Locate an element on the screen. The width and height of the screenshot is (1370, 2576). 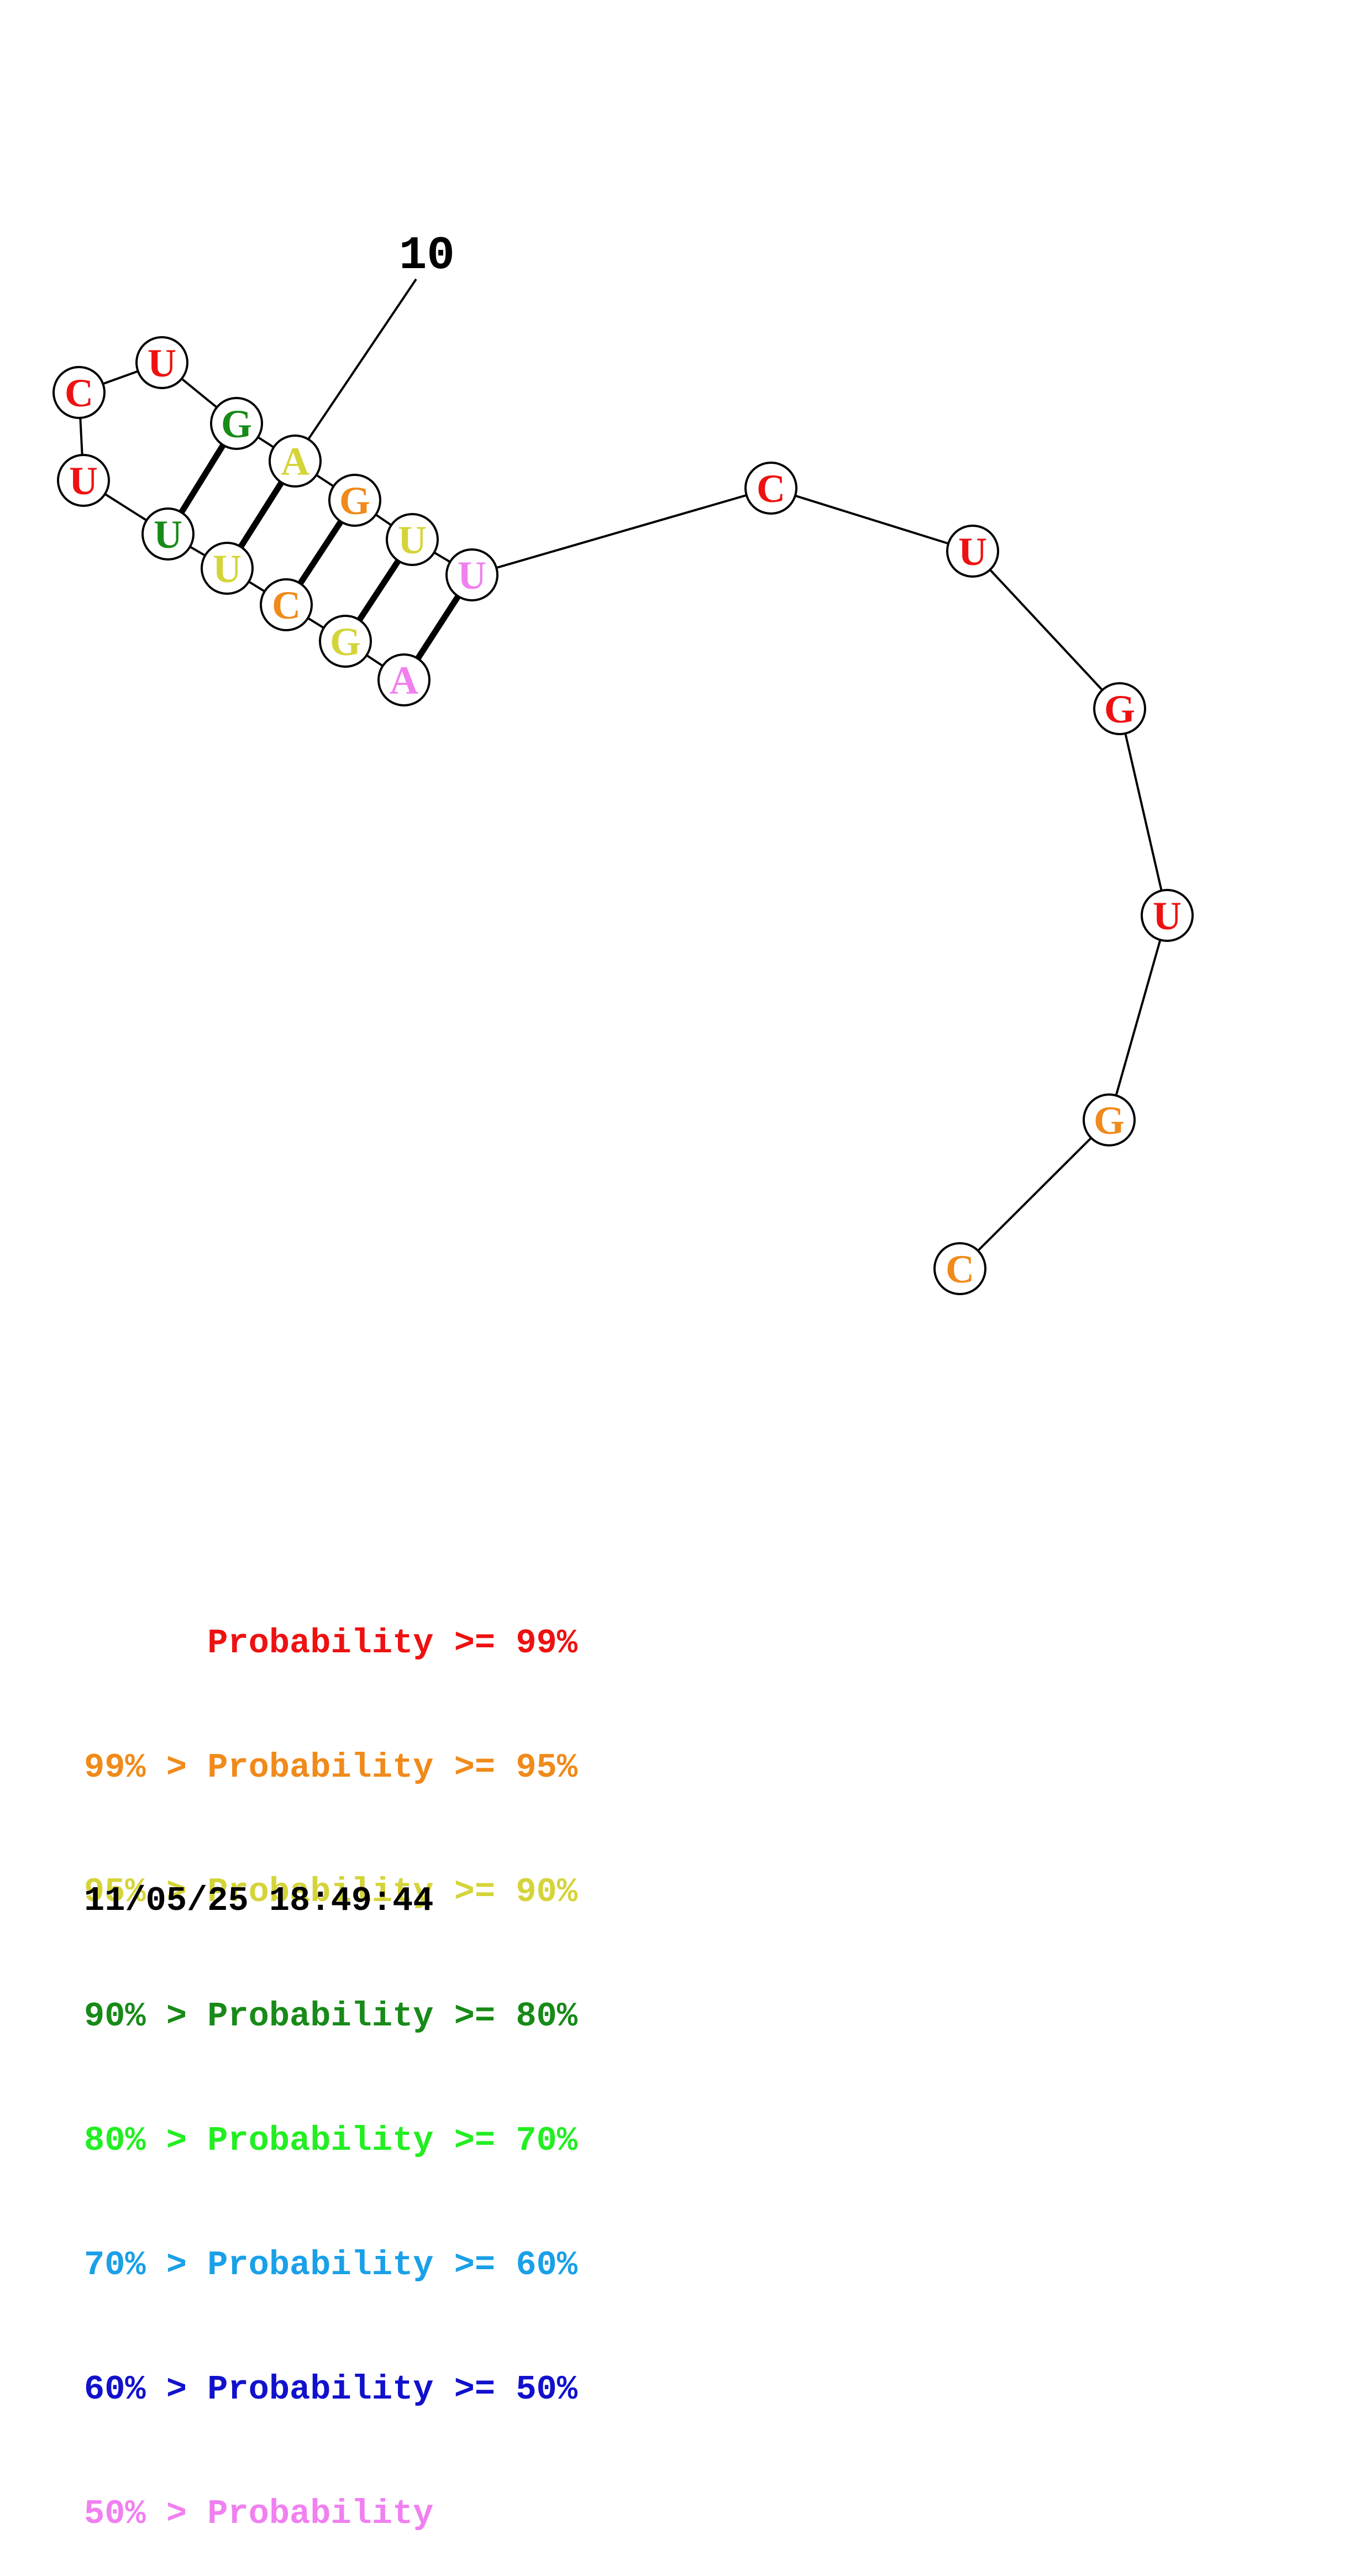
position-label-pointer is located at coordinates (355, 370).